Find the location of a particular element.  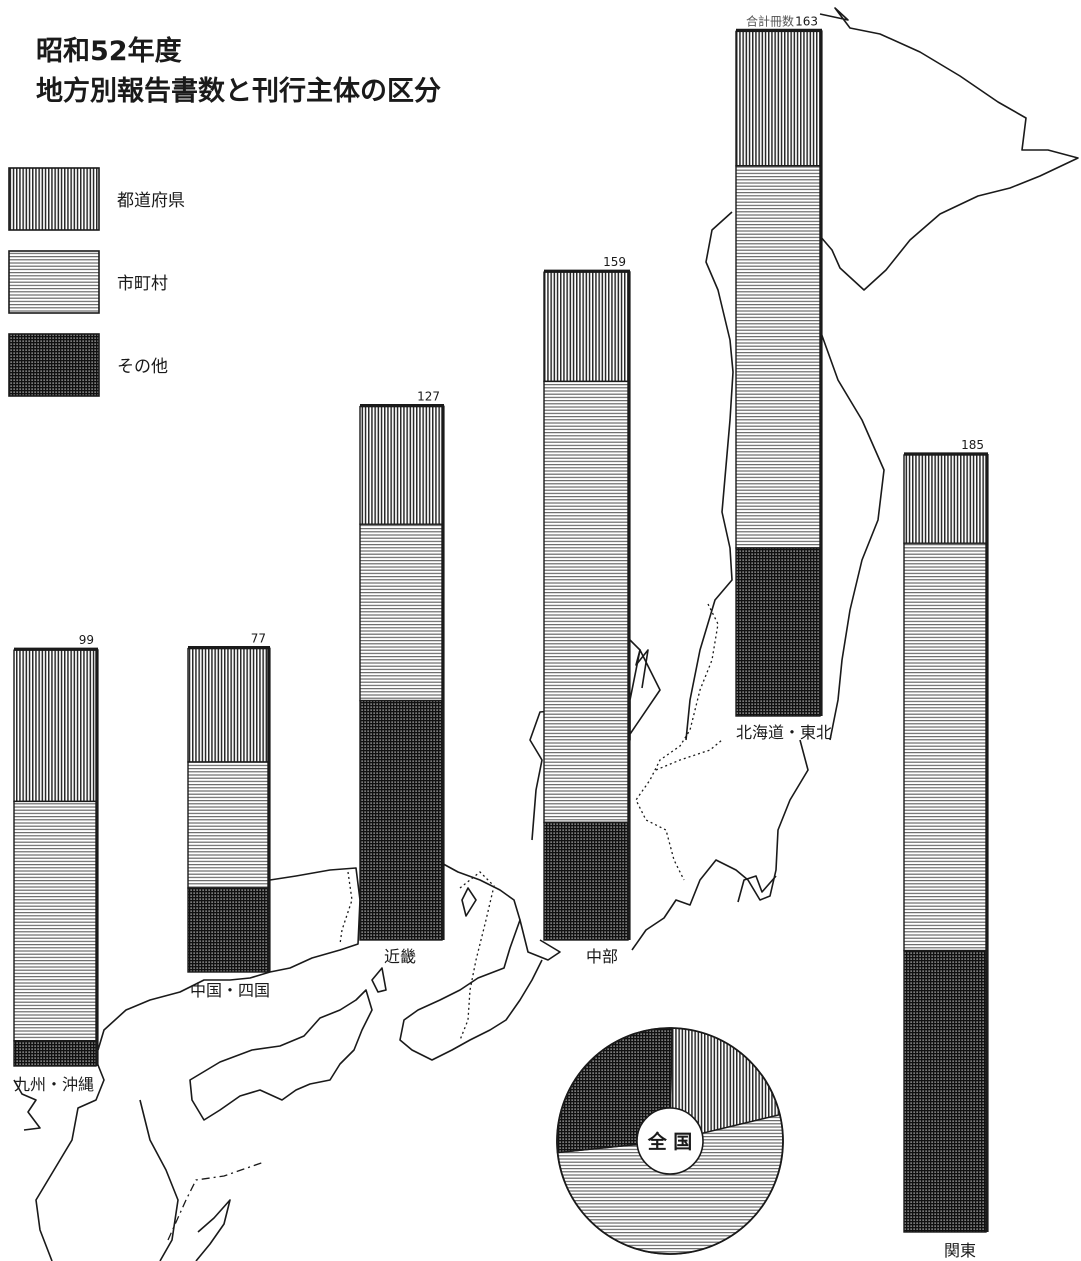

region-label-chugoku-shikoku: 中国・四国 is located at coordinates (230, 990).